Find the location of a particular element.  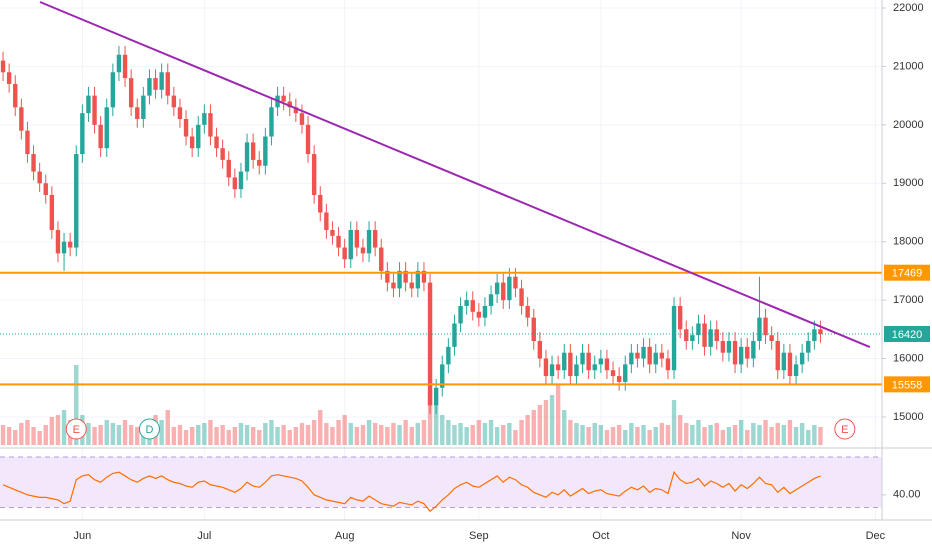

price-label-text: 15558 is located at coordinates (907, 385).